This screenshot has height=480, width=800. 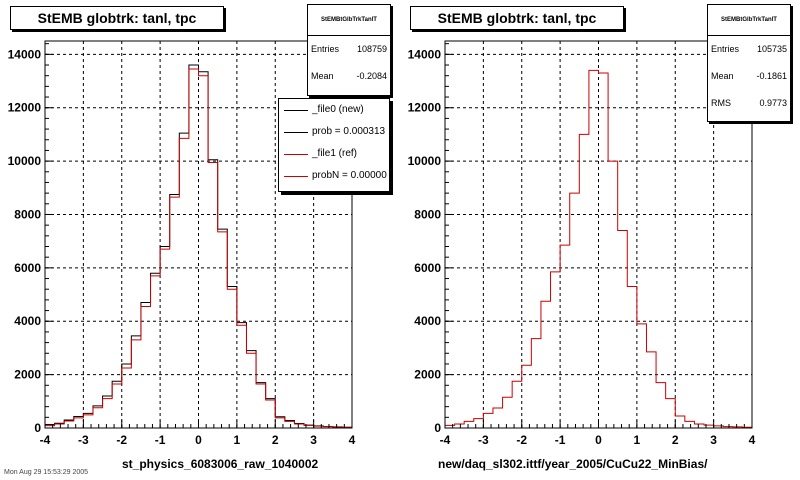 What do you see at coordinates (349, 175) in the screenshot?
I see `legend-label-probn: probN = 0.00000` at bounding box center [349, 175].